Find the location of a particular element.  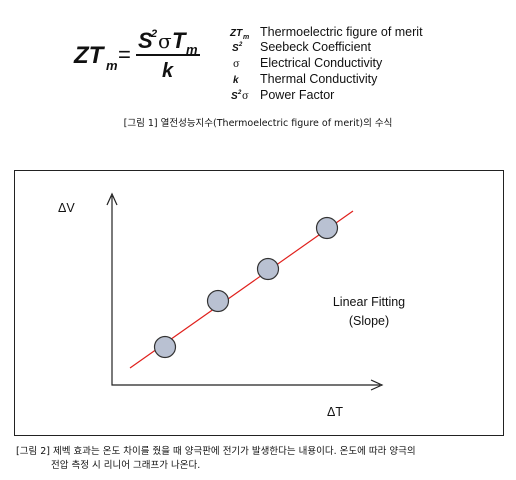

formula-equals: = is located at coordinates (124, 54).